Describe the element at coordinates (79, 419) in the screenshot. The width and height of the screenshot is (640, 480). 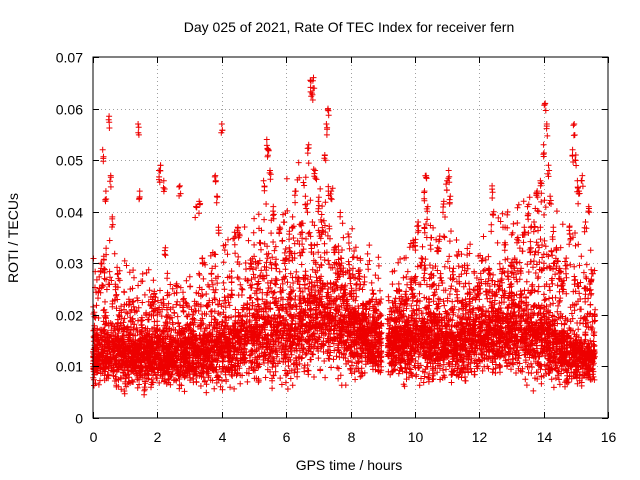
I see `y-tick-label: 0` at that location.